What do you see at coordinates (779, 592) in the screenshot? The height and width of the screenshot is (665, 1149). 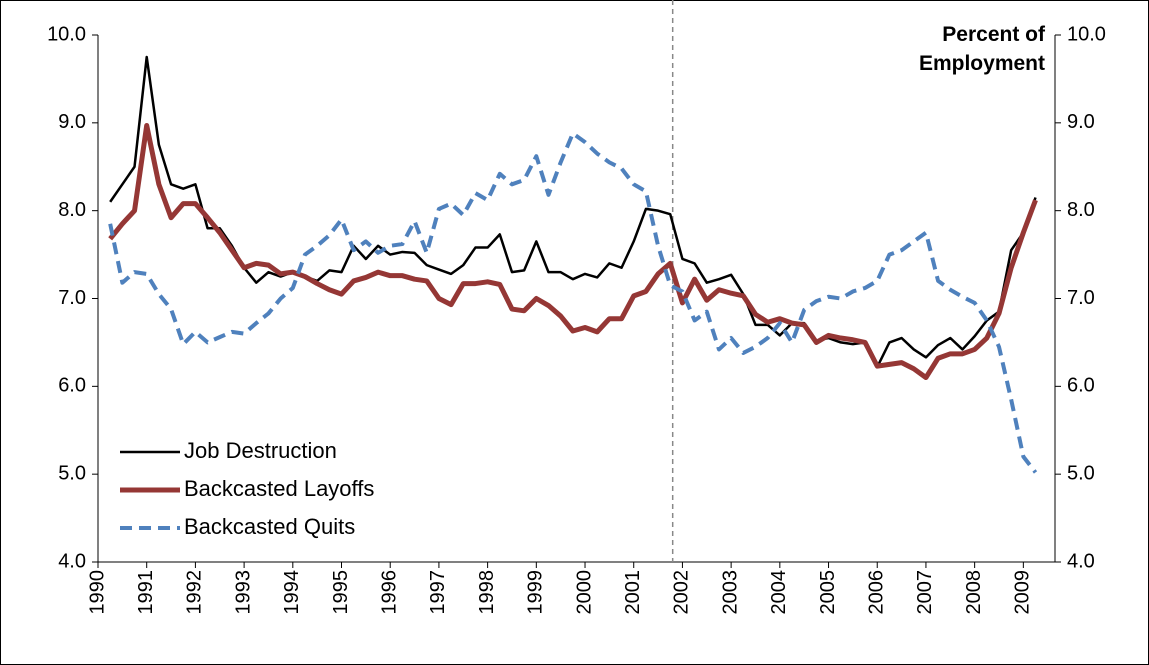 I see `x-tick-label: 2004` at bounding box center [779, 592].